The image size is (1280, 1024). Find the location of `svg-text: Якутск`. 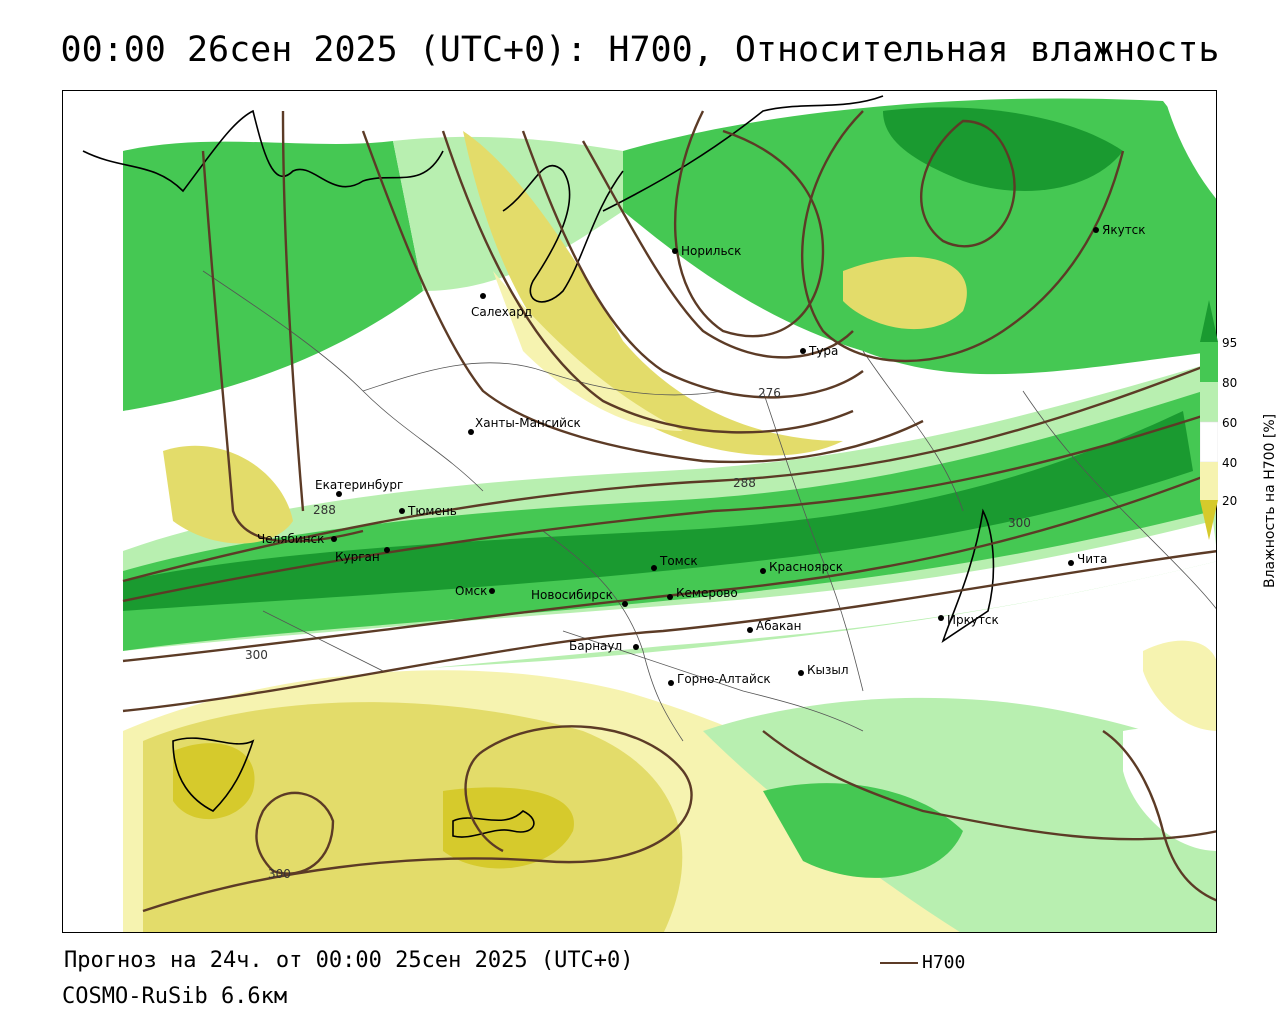

svg-text: Якутск is located at coordinates (1124, 230).